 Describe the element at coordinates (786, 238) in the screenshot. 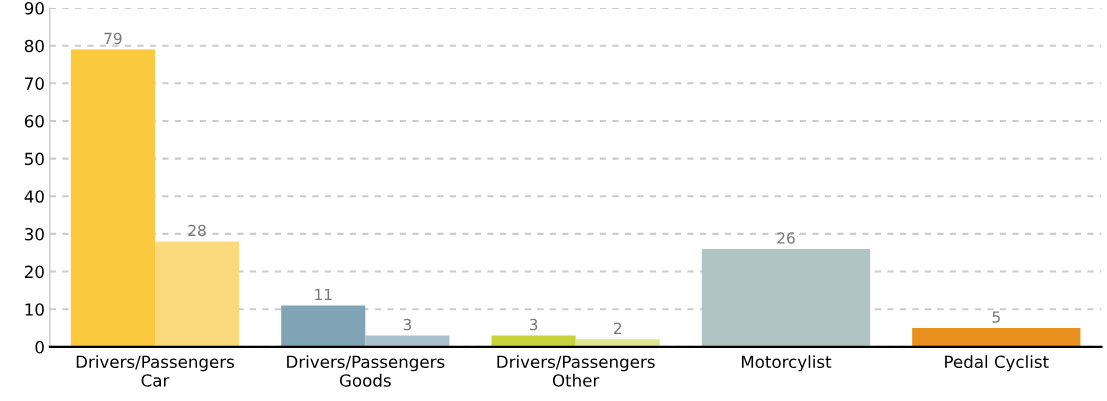

I see `data-label: 26` at that location.